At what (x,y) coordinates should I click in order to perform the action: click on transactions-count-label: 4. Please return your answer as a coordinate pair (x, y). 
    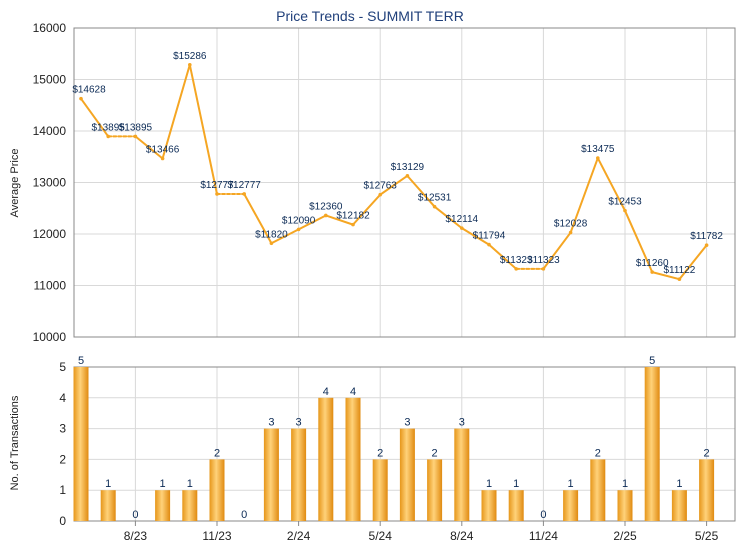
    Looking at the image, I should click on (326, 392).